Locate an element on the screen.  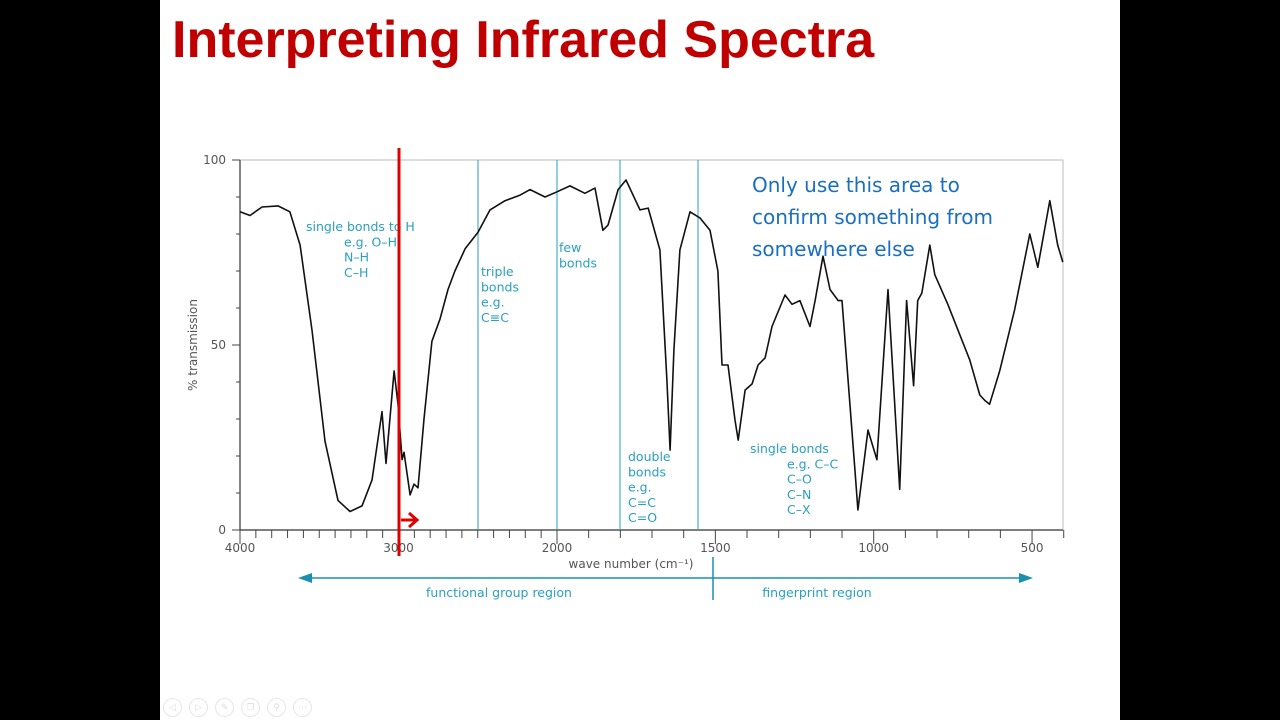
region-label-line: triple is located at coordinates (497, 271).